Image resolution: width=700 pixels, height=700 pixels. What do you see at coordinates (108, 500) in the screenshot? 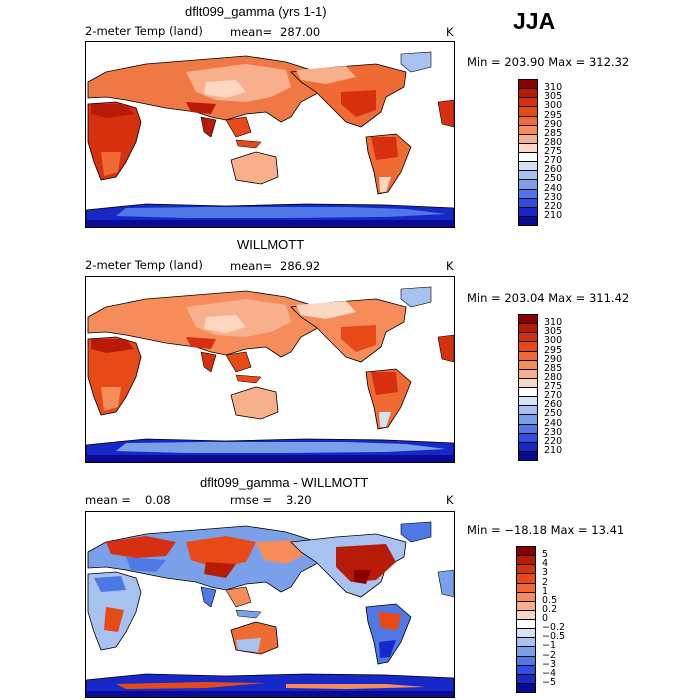
I see `panel-3-mean-label: mean =` at bounding box center [108, 500].